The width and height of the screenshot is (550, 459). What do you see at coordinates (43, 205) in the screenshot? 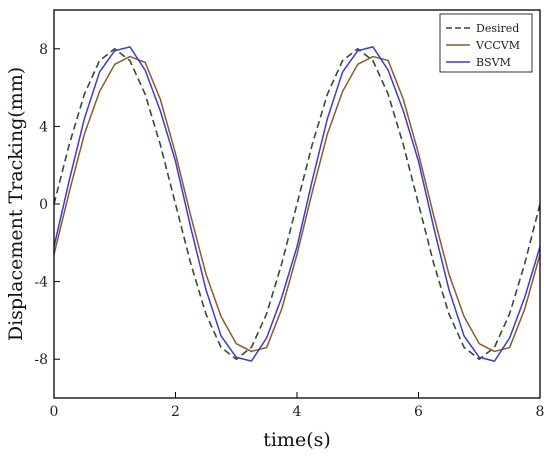
I see `y-tick-label: 0` at bounding box center [43, 205].